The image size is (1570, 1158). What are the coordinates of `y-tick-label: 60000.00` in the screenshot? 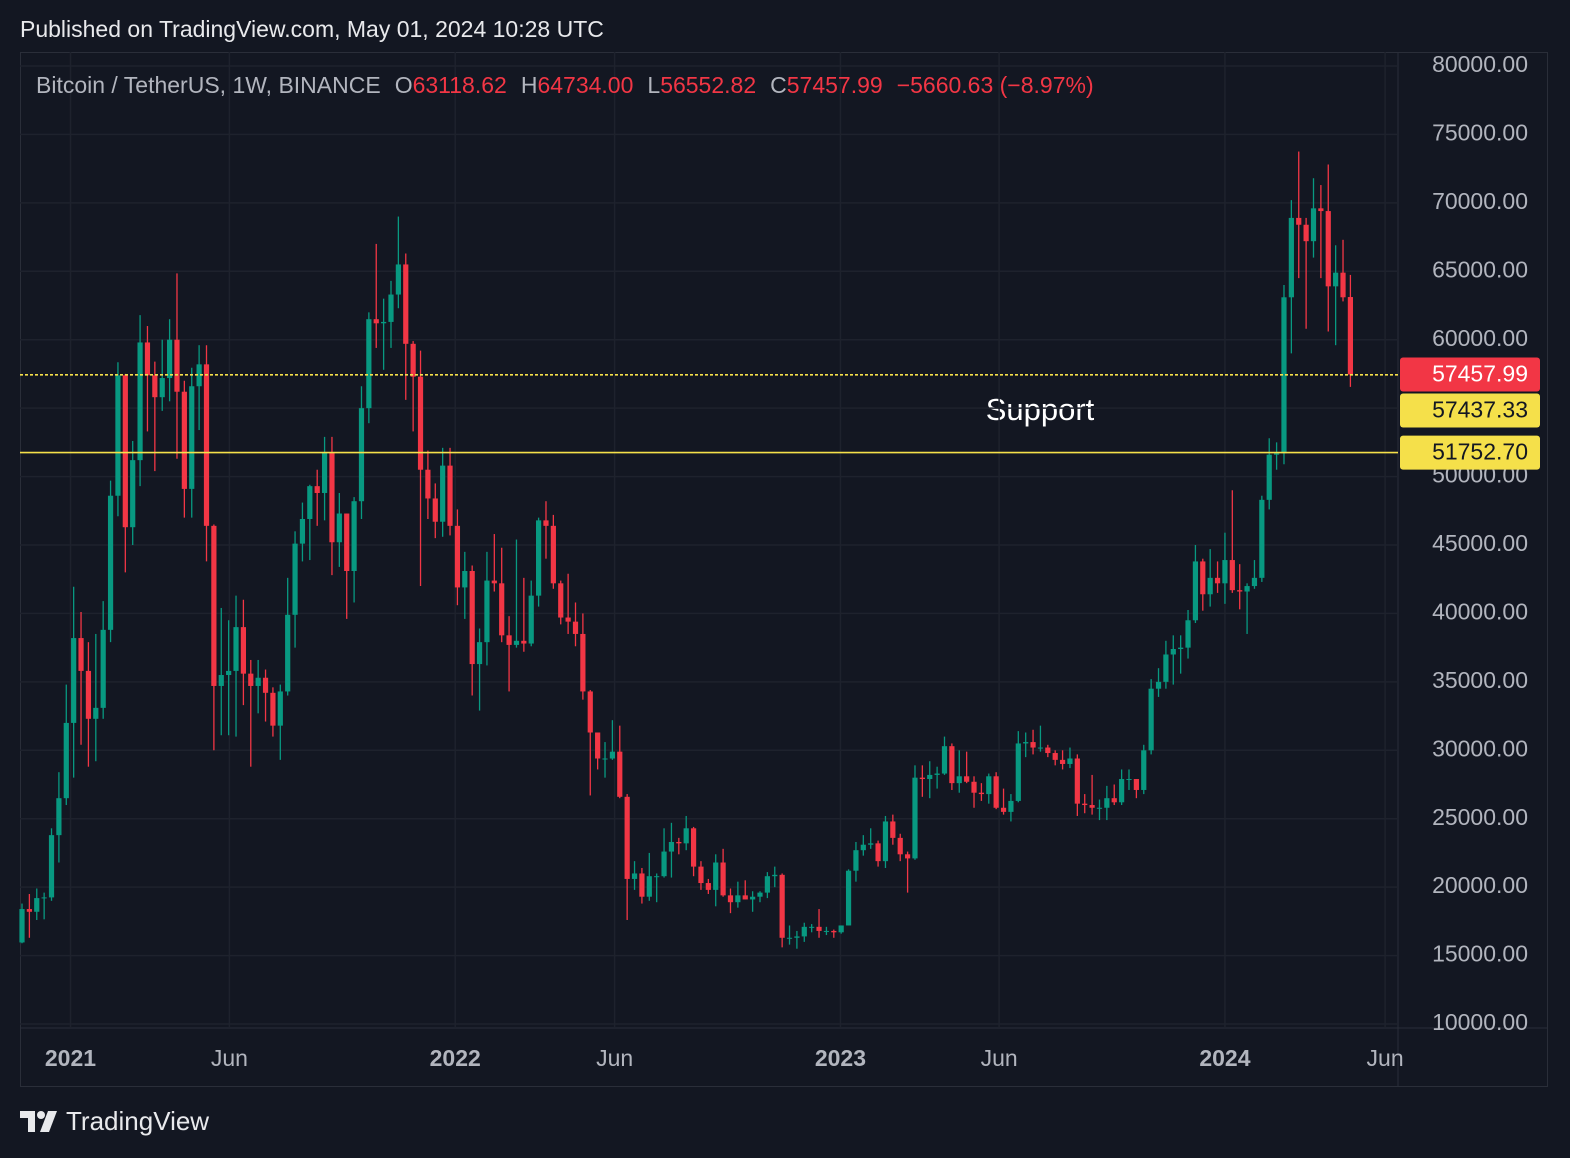 It's located at (1480, 338).